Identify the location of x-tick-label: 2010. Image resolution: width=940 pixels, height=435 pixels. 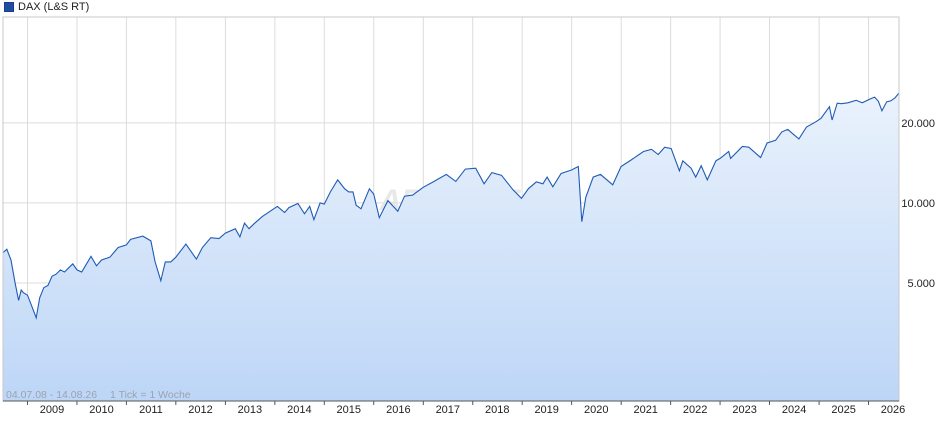
(101, 410).